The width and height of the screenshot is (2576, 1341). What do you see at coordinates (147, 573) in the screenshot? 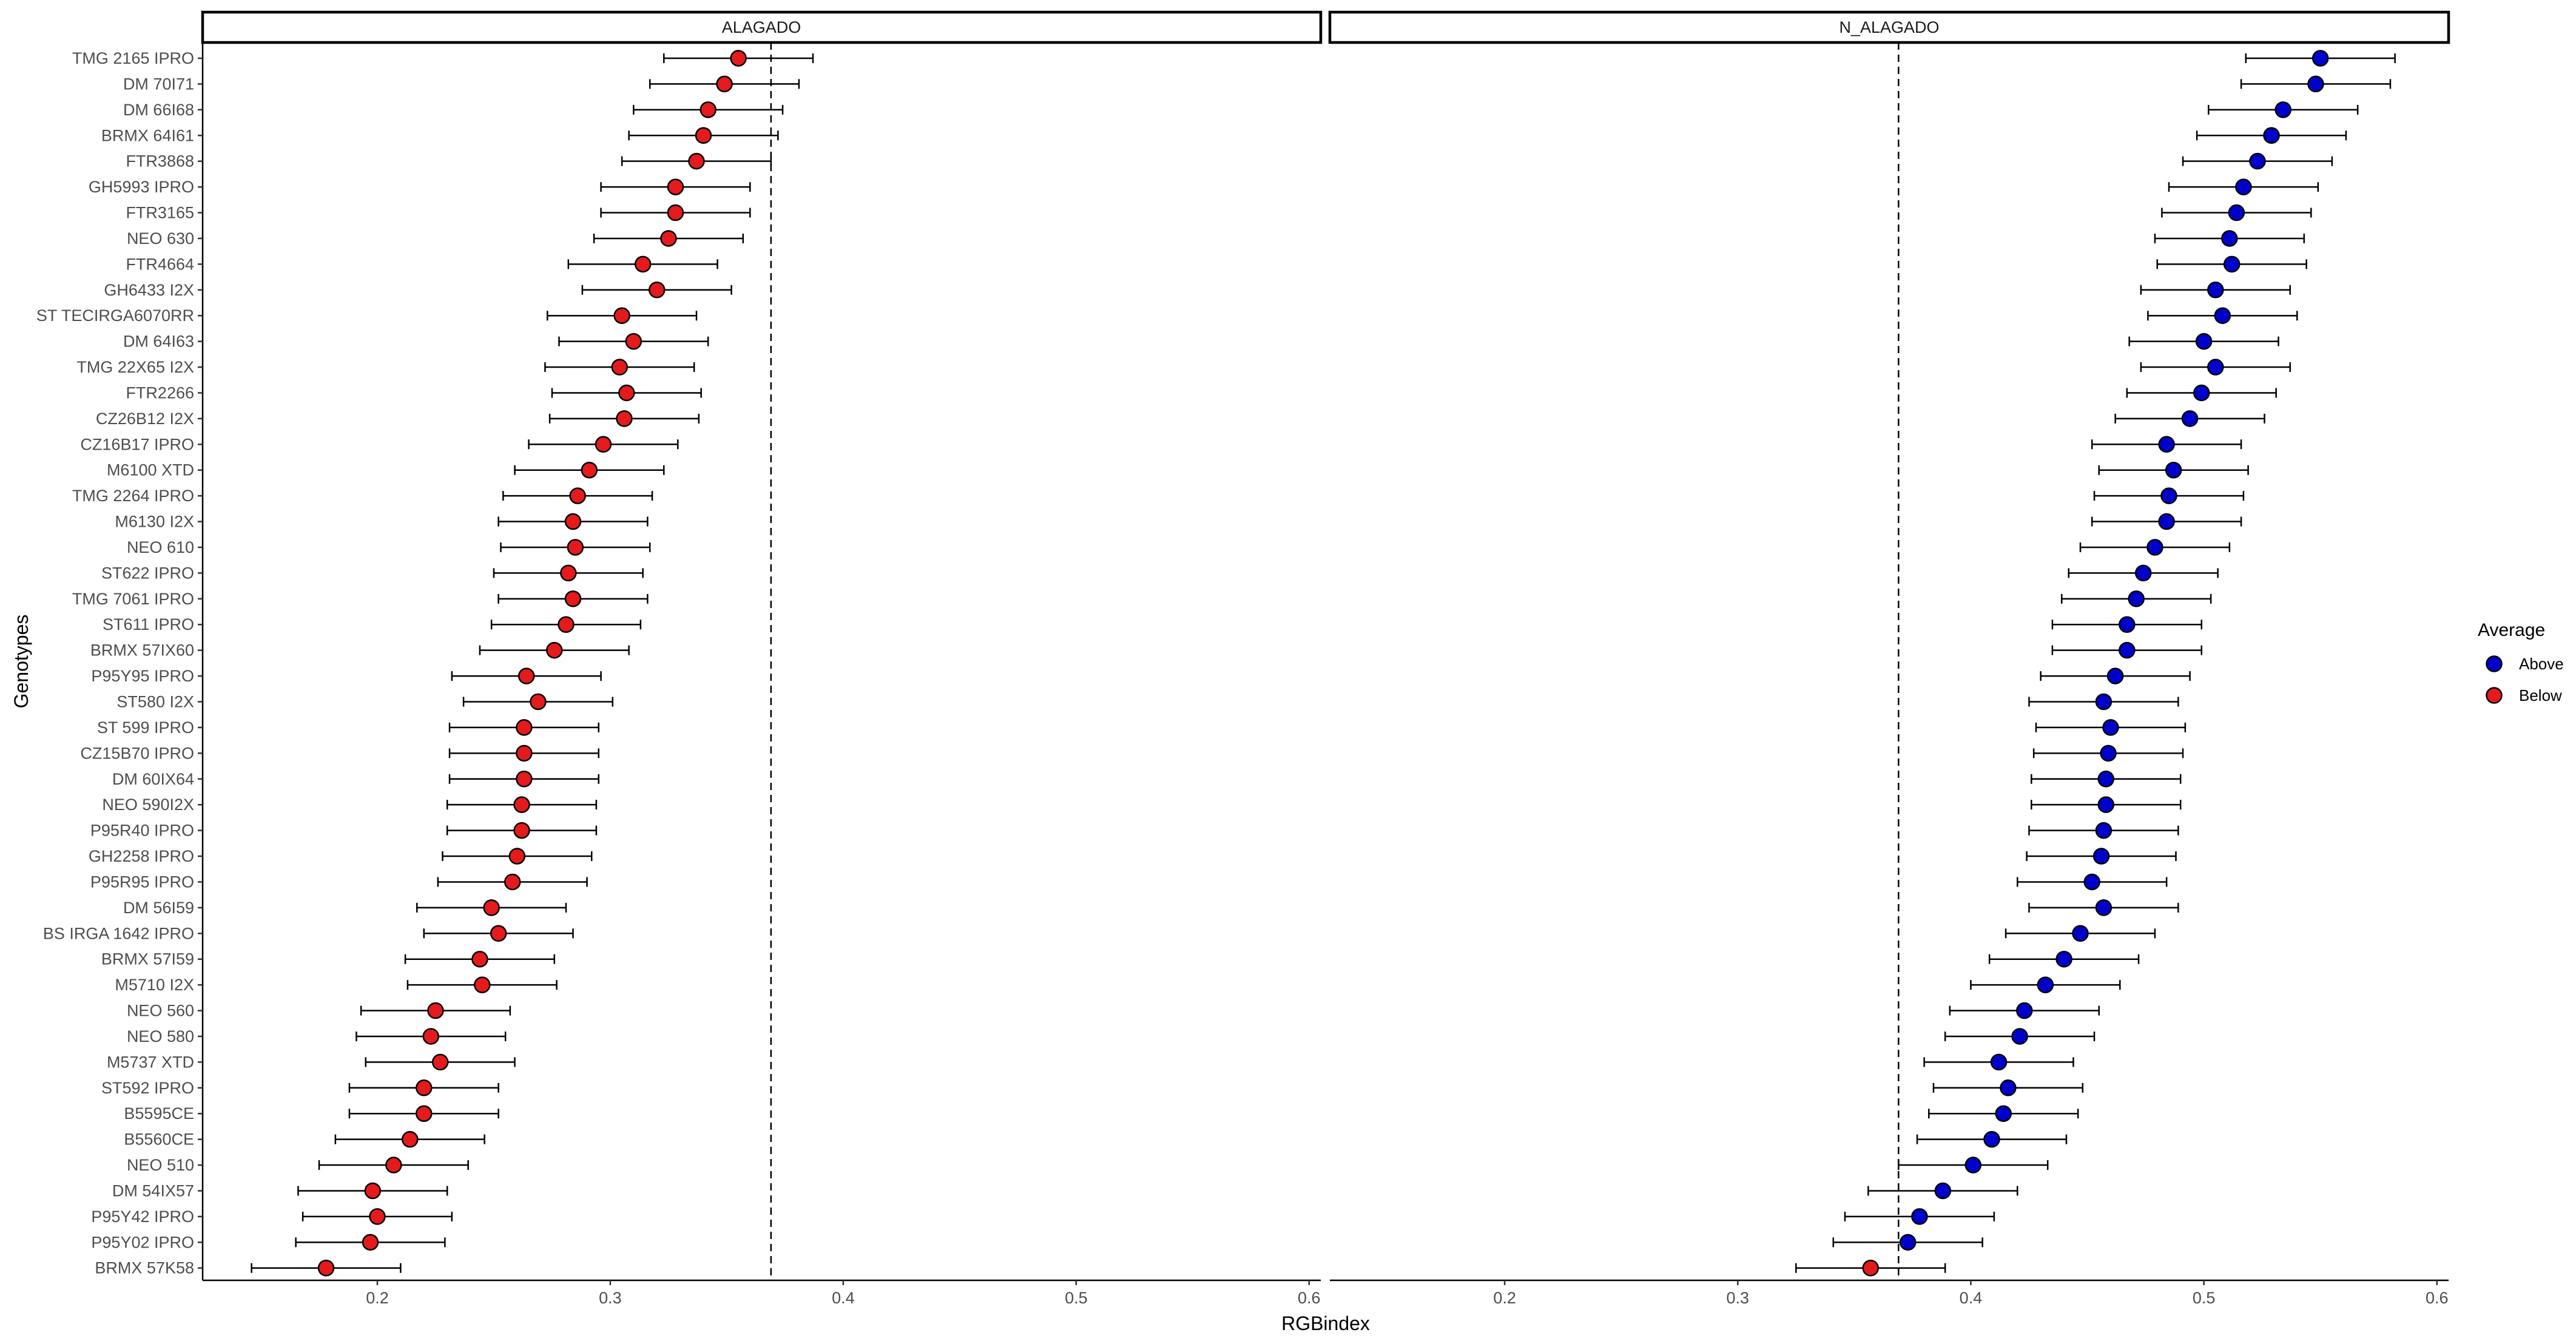
I see `y-tick-label: ST622 IPRO` at bounding box center [147, 573].